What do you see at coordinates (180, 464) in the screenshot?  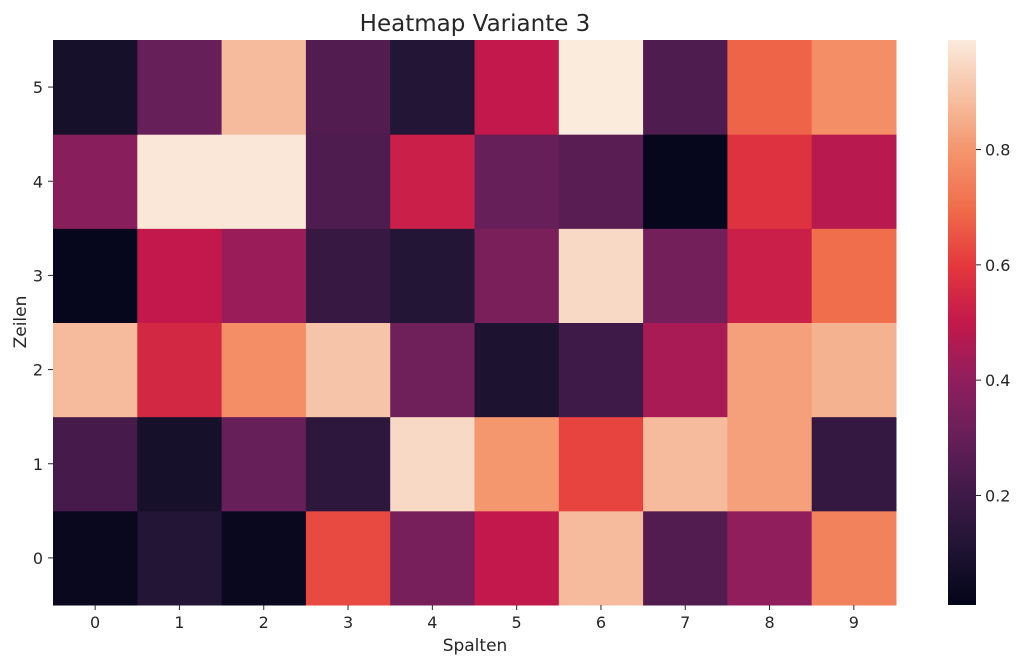 I see `heatmap-cell-r1-c1` at bounding box center [180, 464].